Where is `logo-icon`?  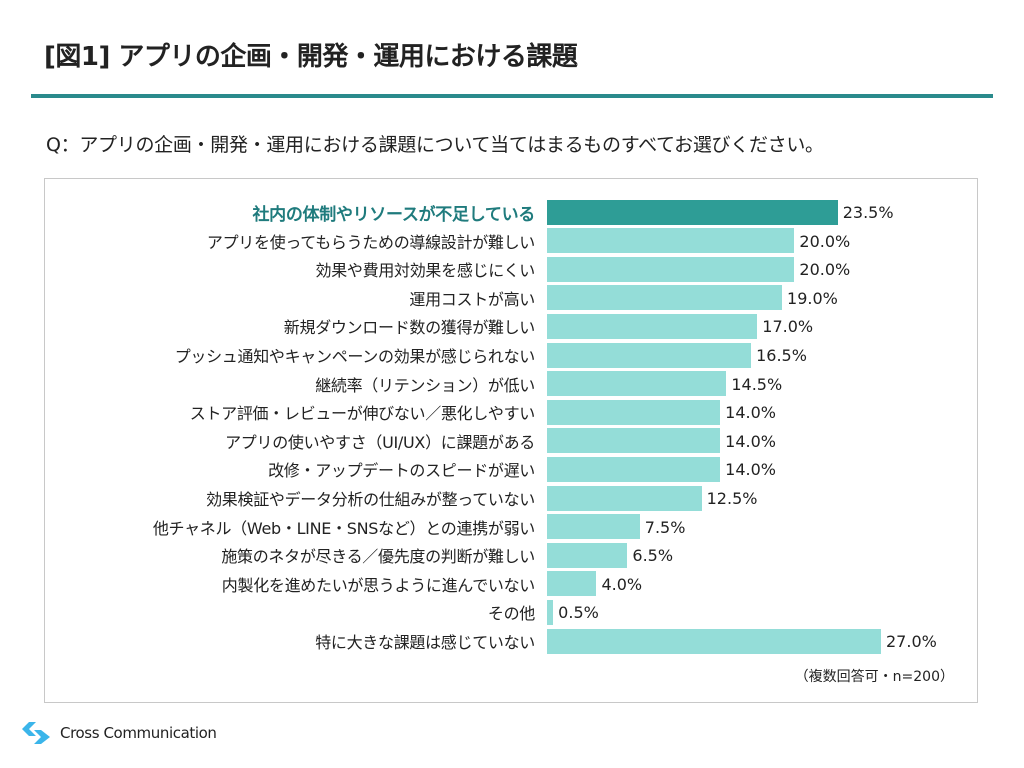
logo-icon is located at coordinates (36, 733).